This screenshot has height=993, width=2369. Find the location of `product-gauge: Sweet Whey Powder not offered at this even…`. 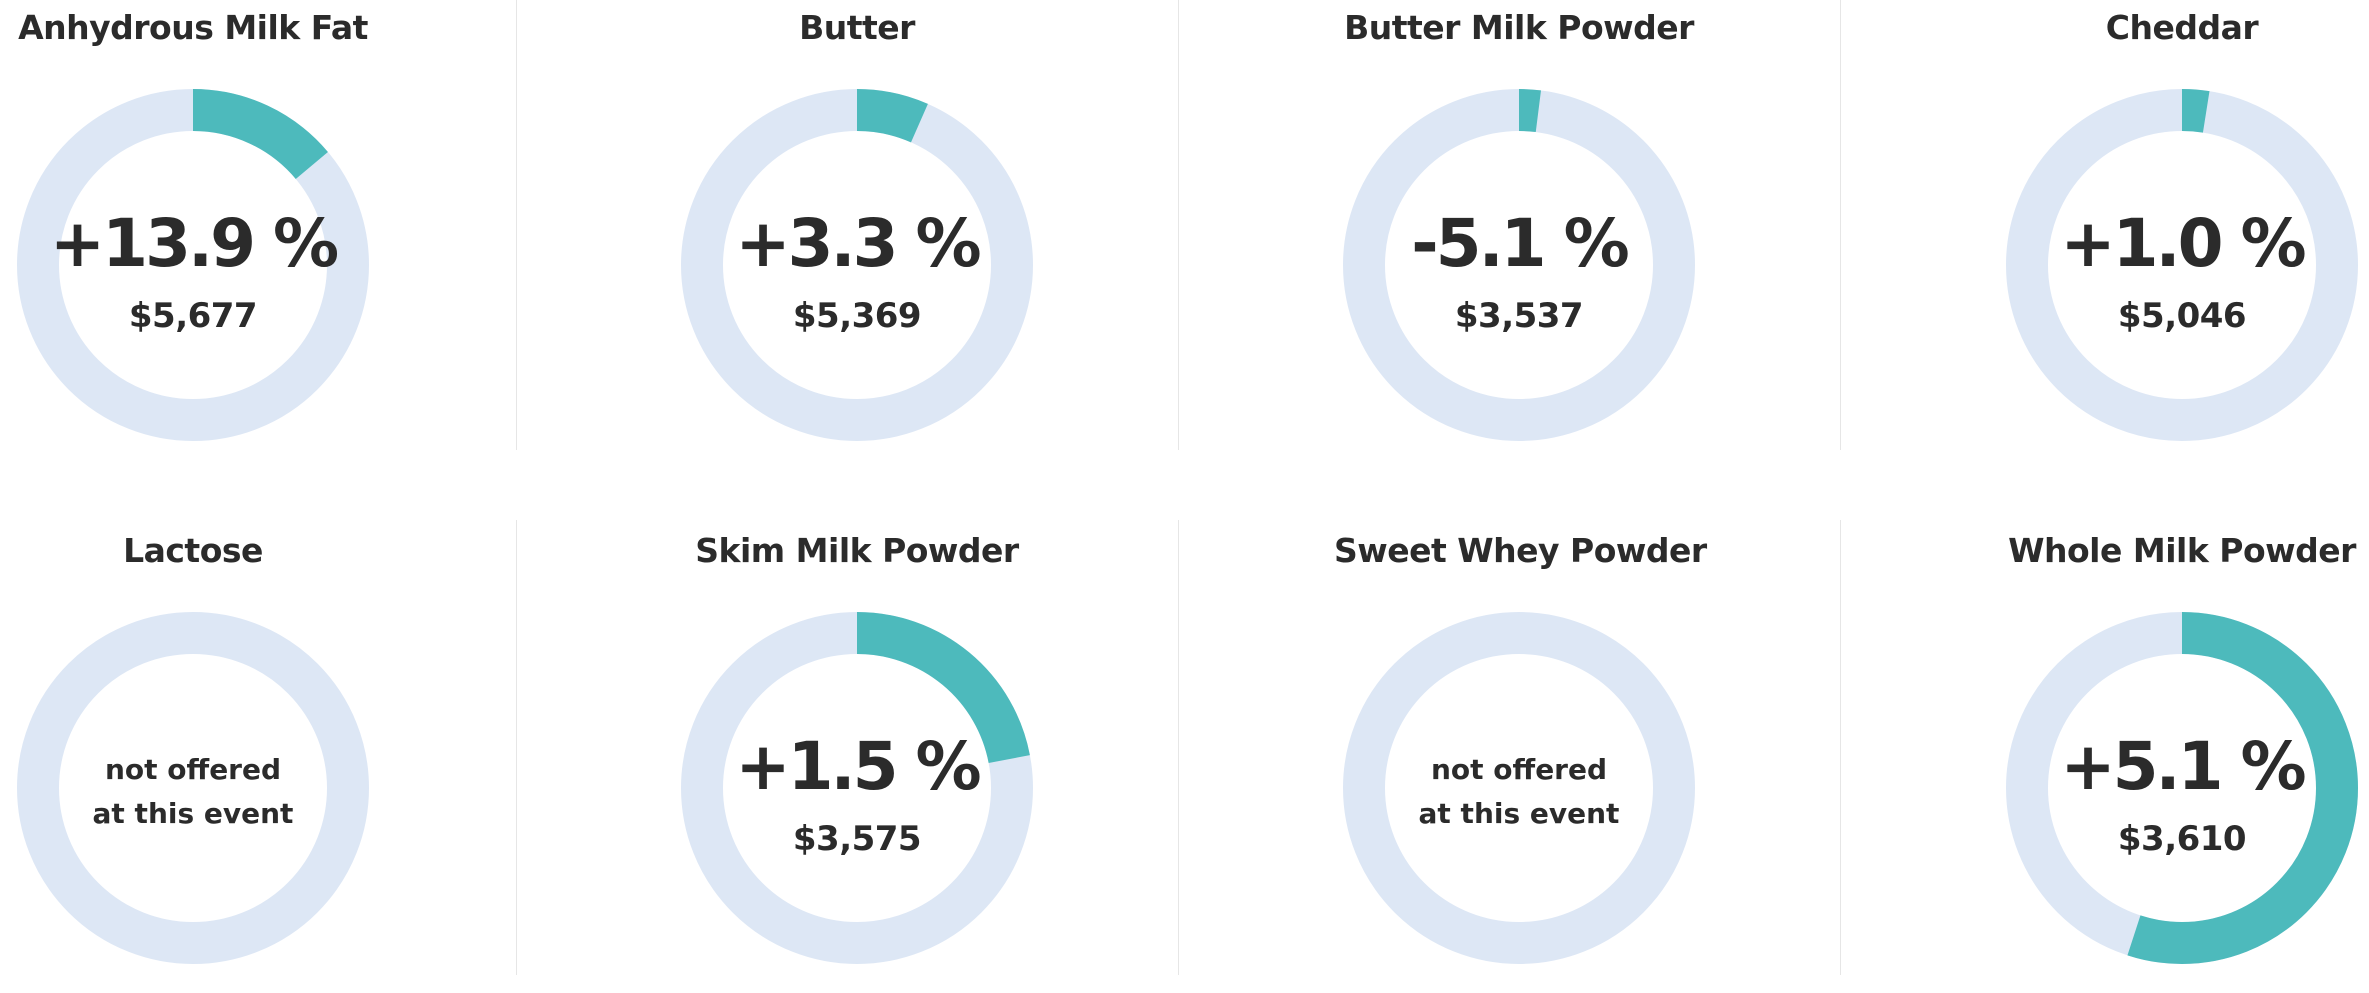

product-gauge: Sweet Whey Powder not offered at this even… is located at coordinates (1630, 758).